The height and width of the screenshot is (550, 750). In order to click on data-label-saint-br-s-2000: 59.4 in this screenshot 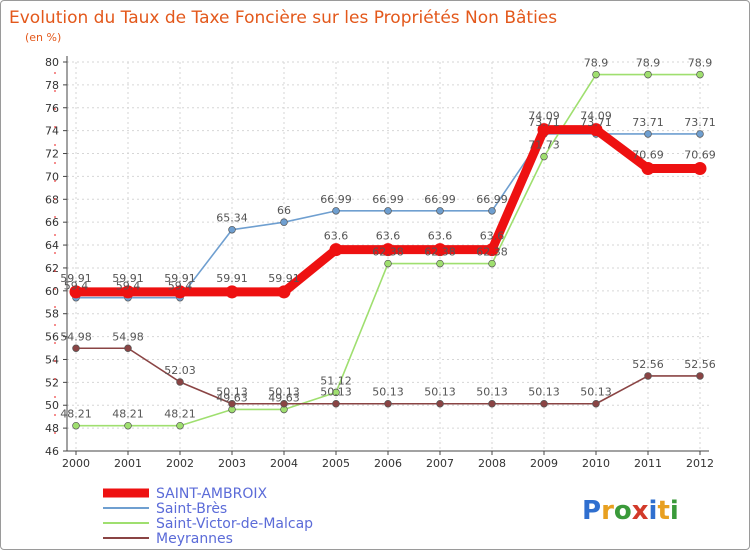, I will do `click(76, 286)`.